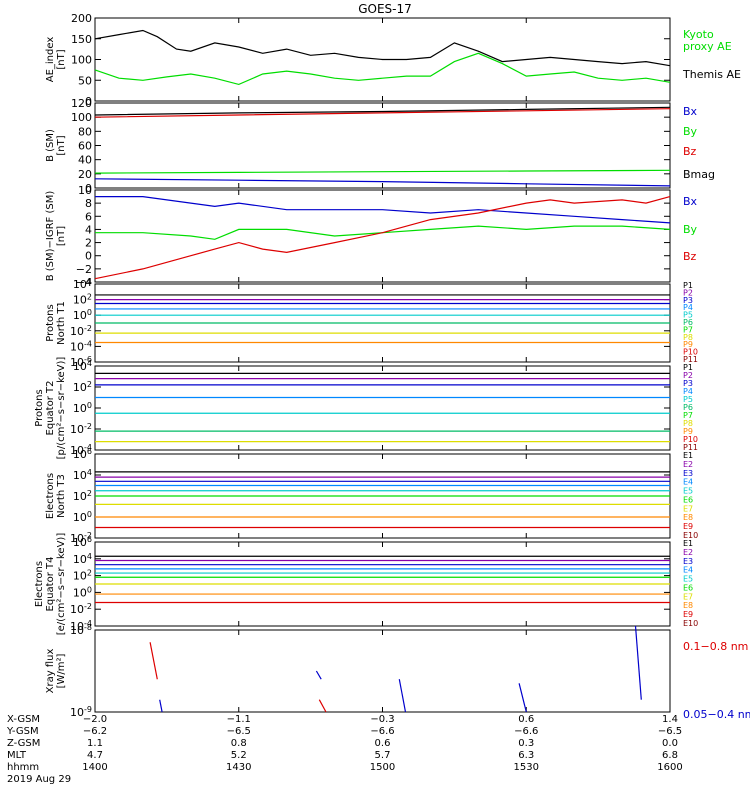 This screenshot has height=800, width=750. What do you see at coordinates (88, 229) in the screenshot?
I see `y-tick-label: 4` at bounding box center [88, 229].